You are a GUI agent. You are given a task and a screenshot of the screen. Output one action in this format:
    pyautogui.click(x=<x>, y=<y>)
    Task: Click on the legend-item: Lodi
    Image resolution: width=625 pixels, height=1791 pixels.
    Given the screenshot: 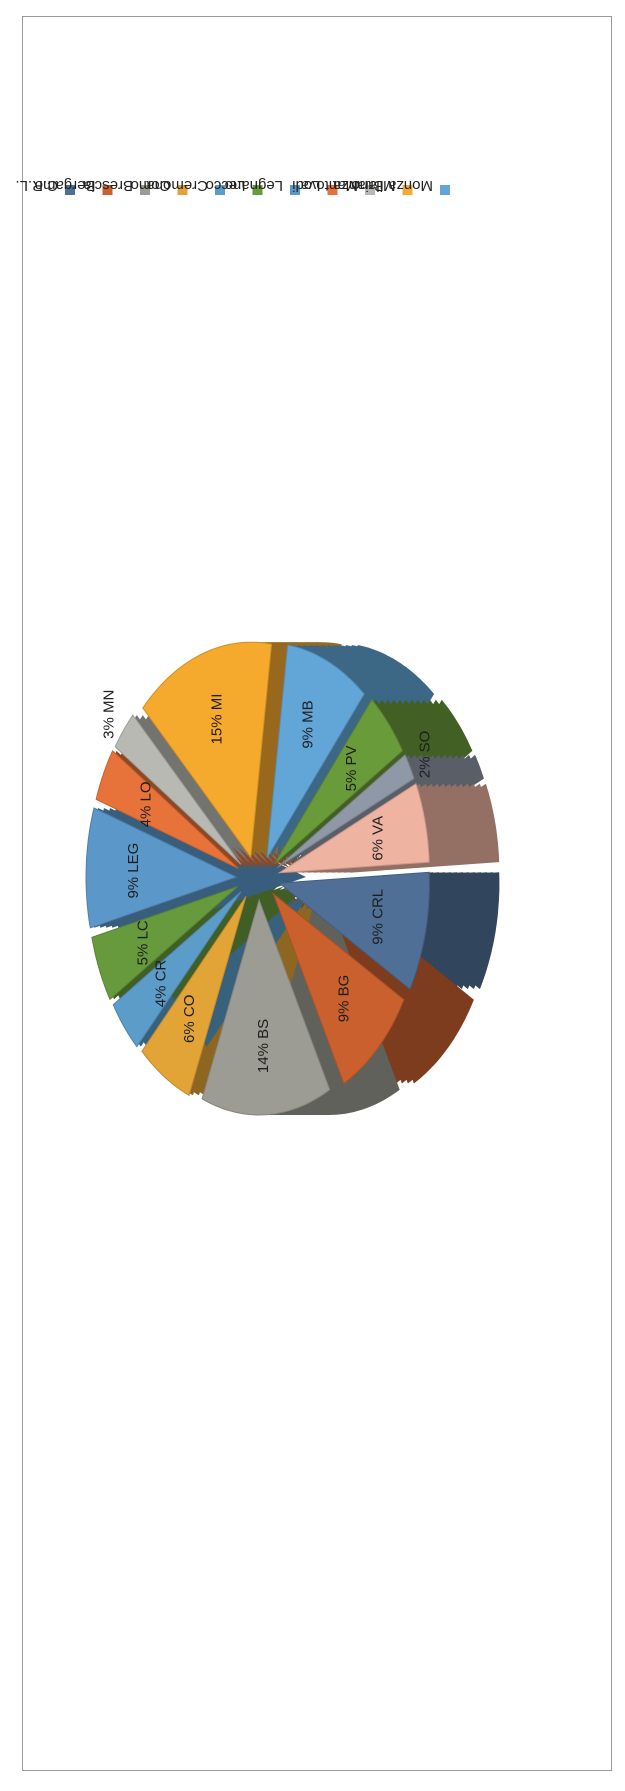 What is the action you would take?
    pyautogui.click(x=315, y=186)
    